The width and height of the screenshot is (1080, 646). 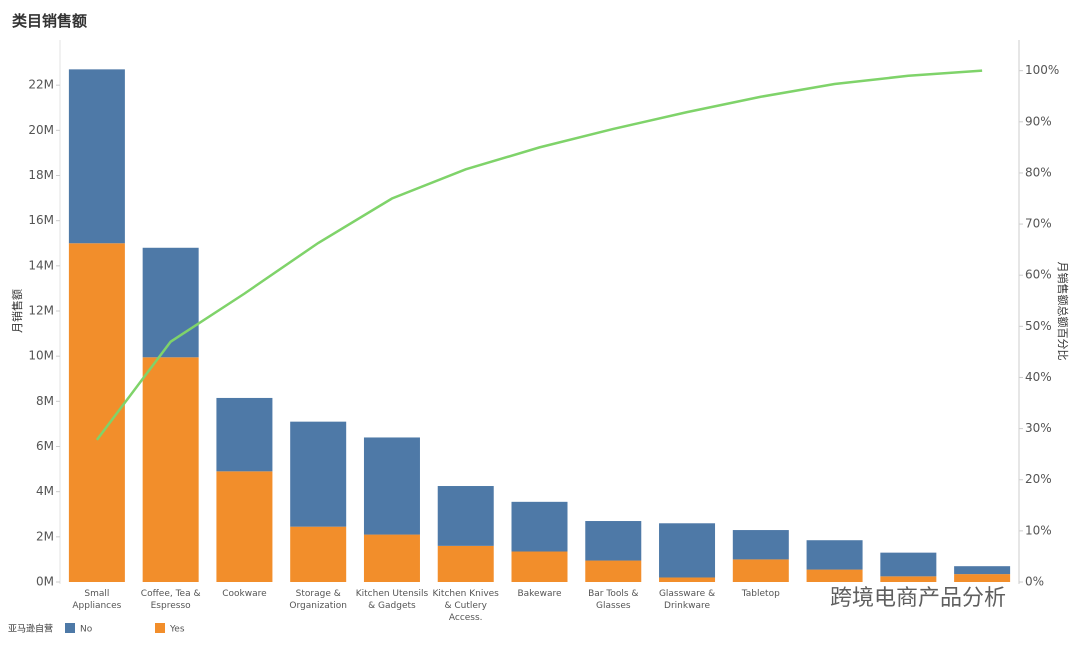 What do you see at coordinates (1038, 326) in the screenshot?
I see `y2-tick-label: 50%` at bounding box center [1038, 326].